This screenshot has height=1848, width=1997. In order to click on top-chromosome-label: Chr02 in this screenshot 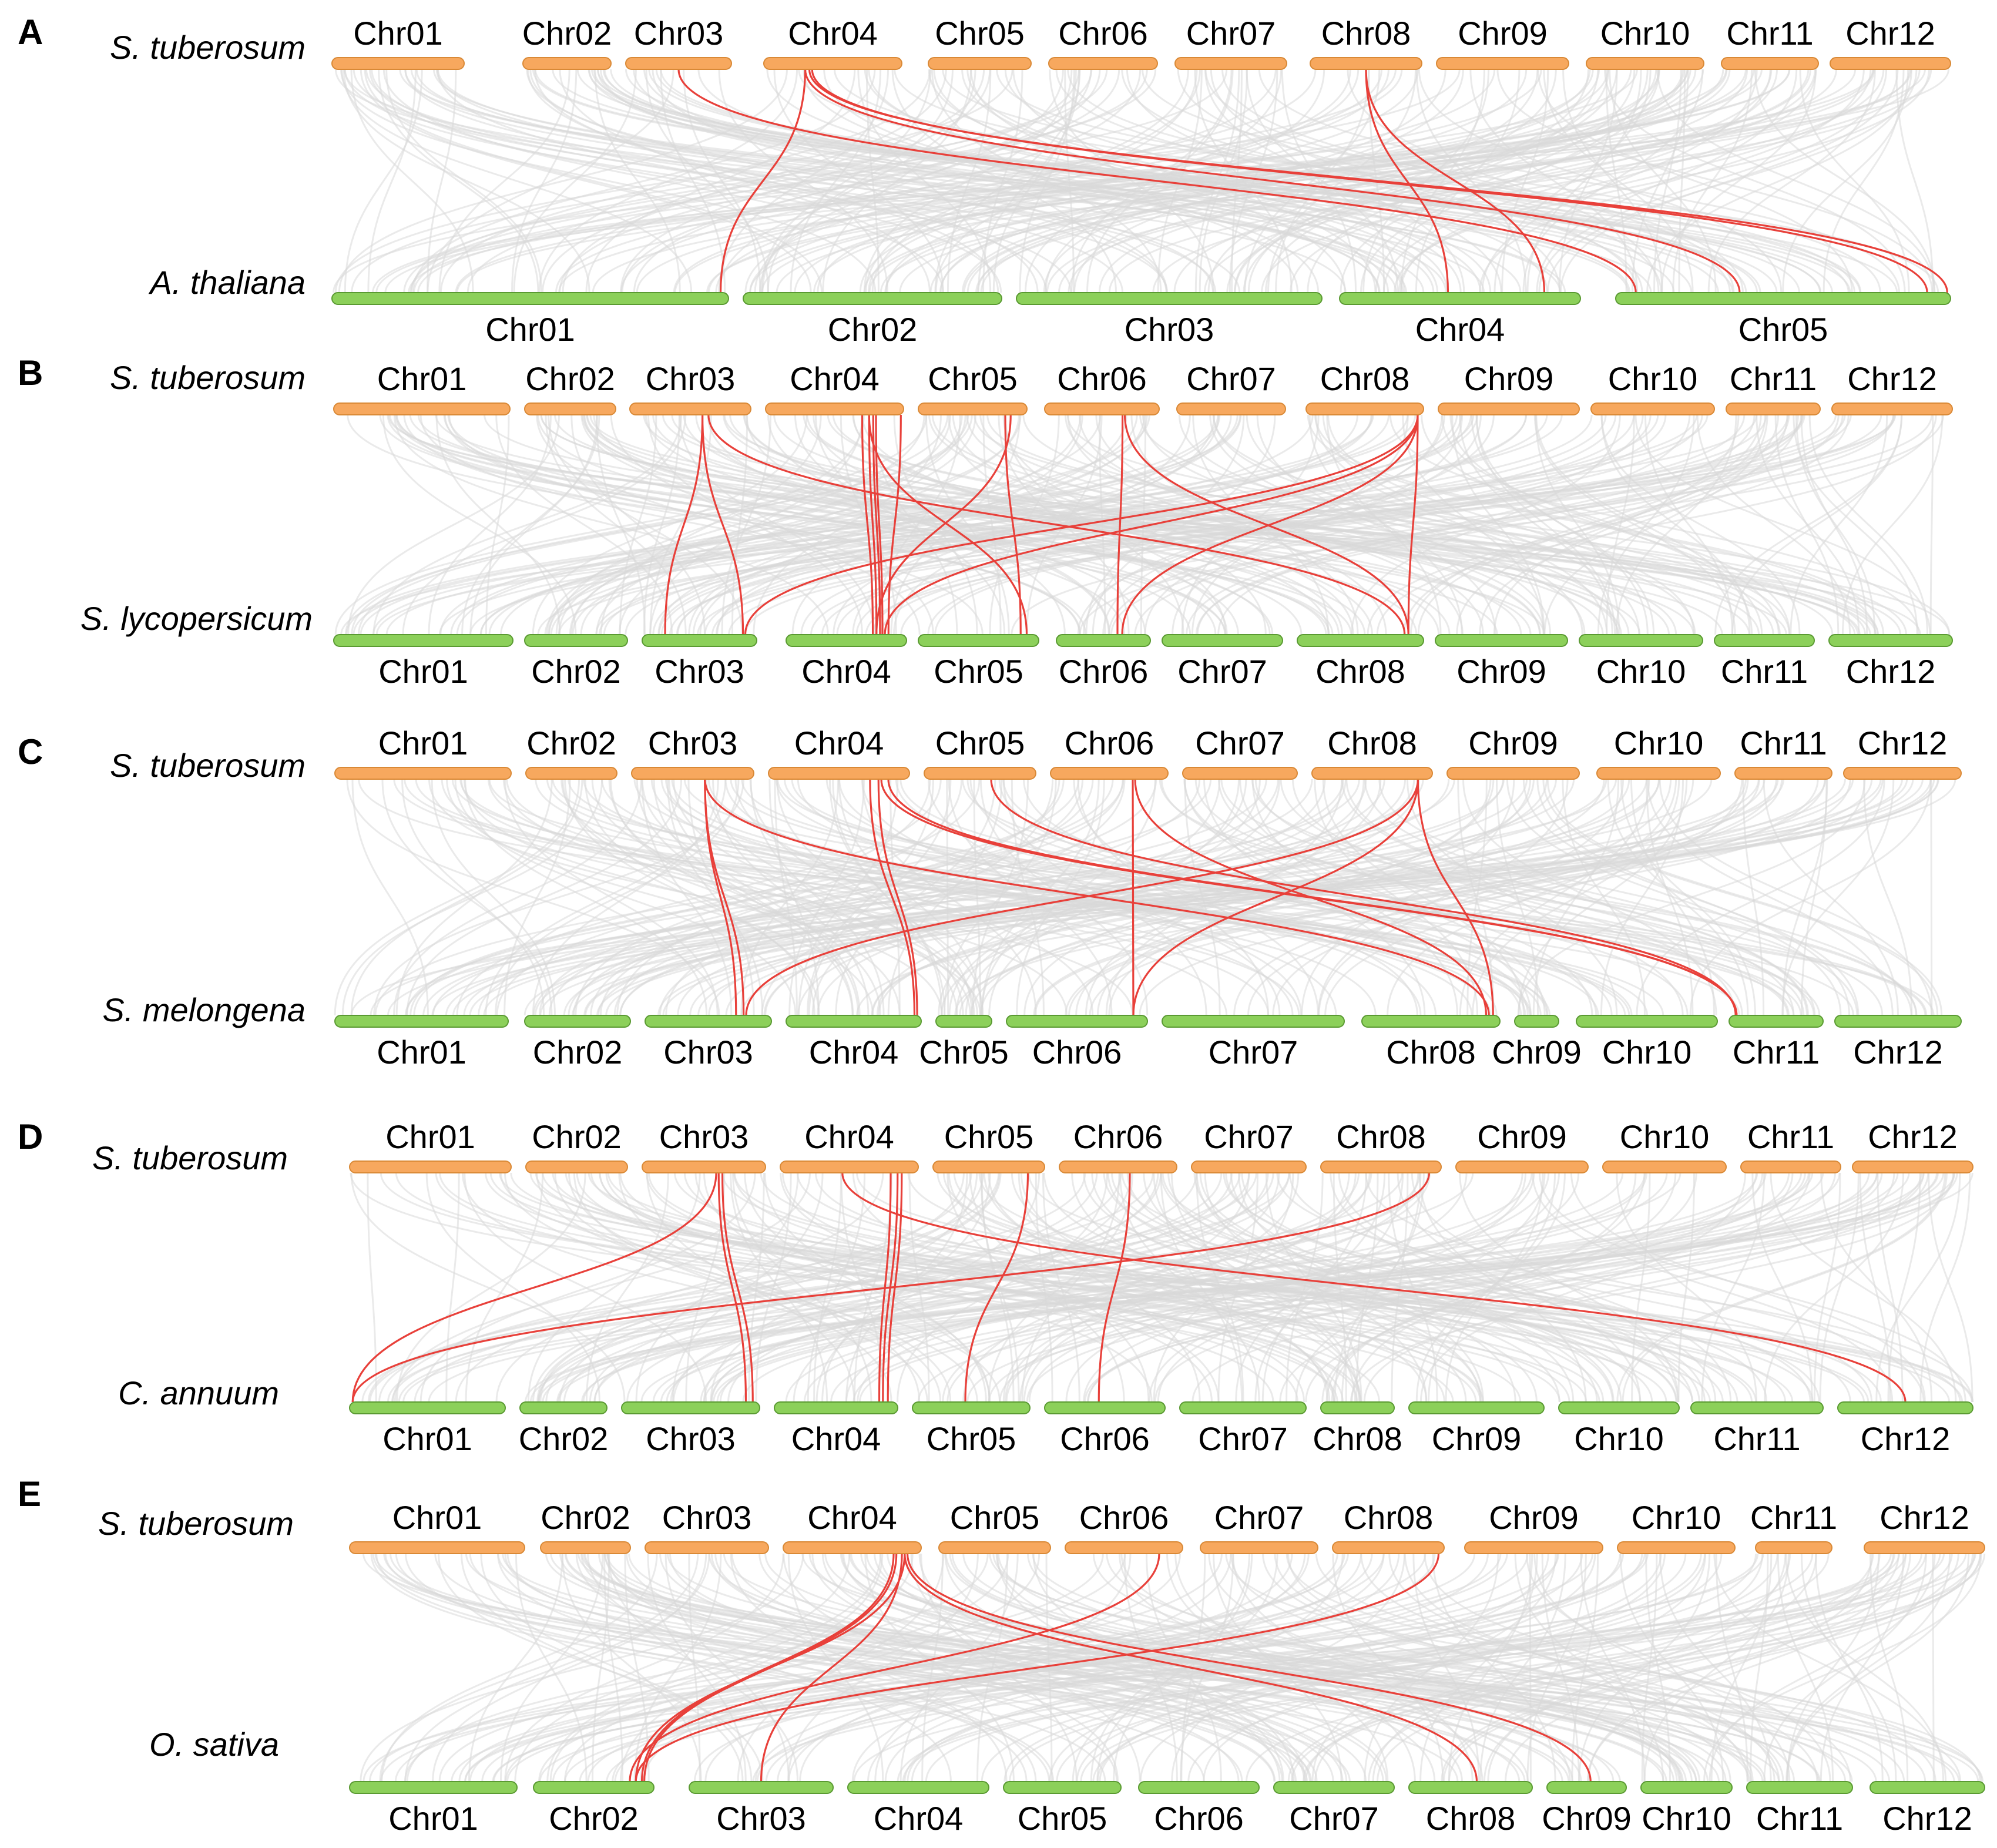, I will do `click(577, 1136)`.